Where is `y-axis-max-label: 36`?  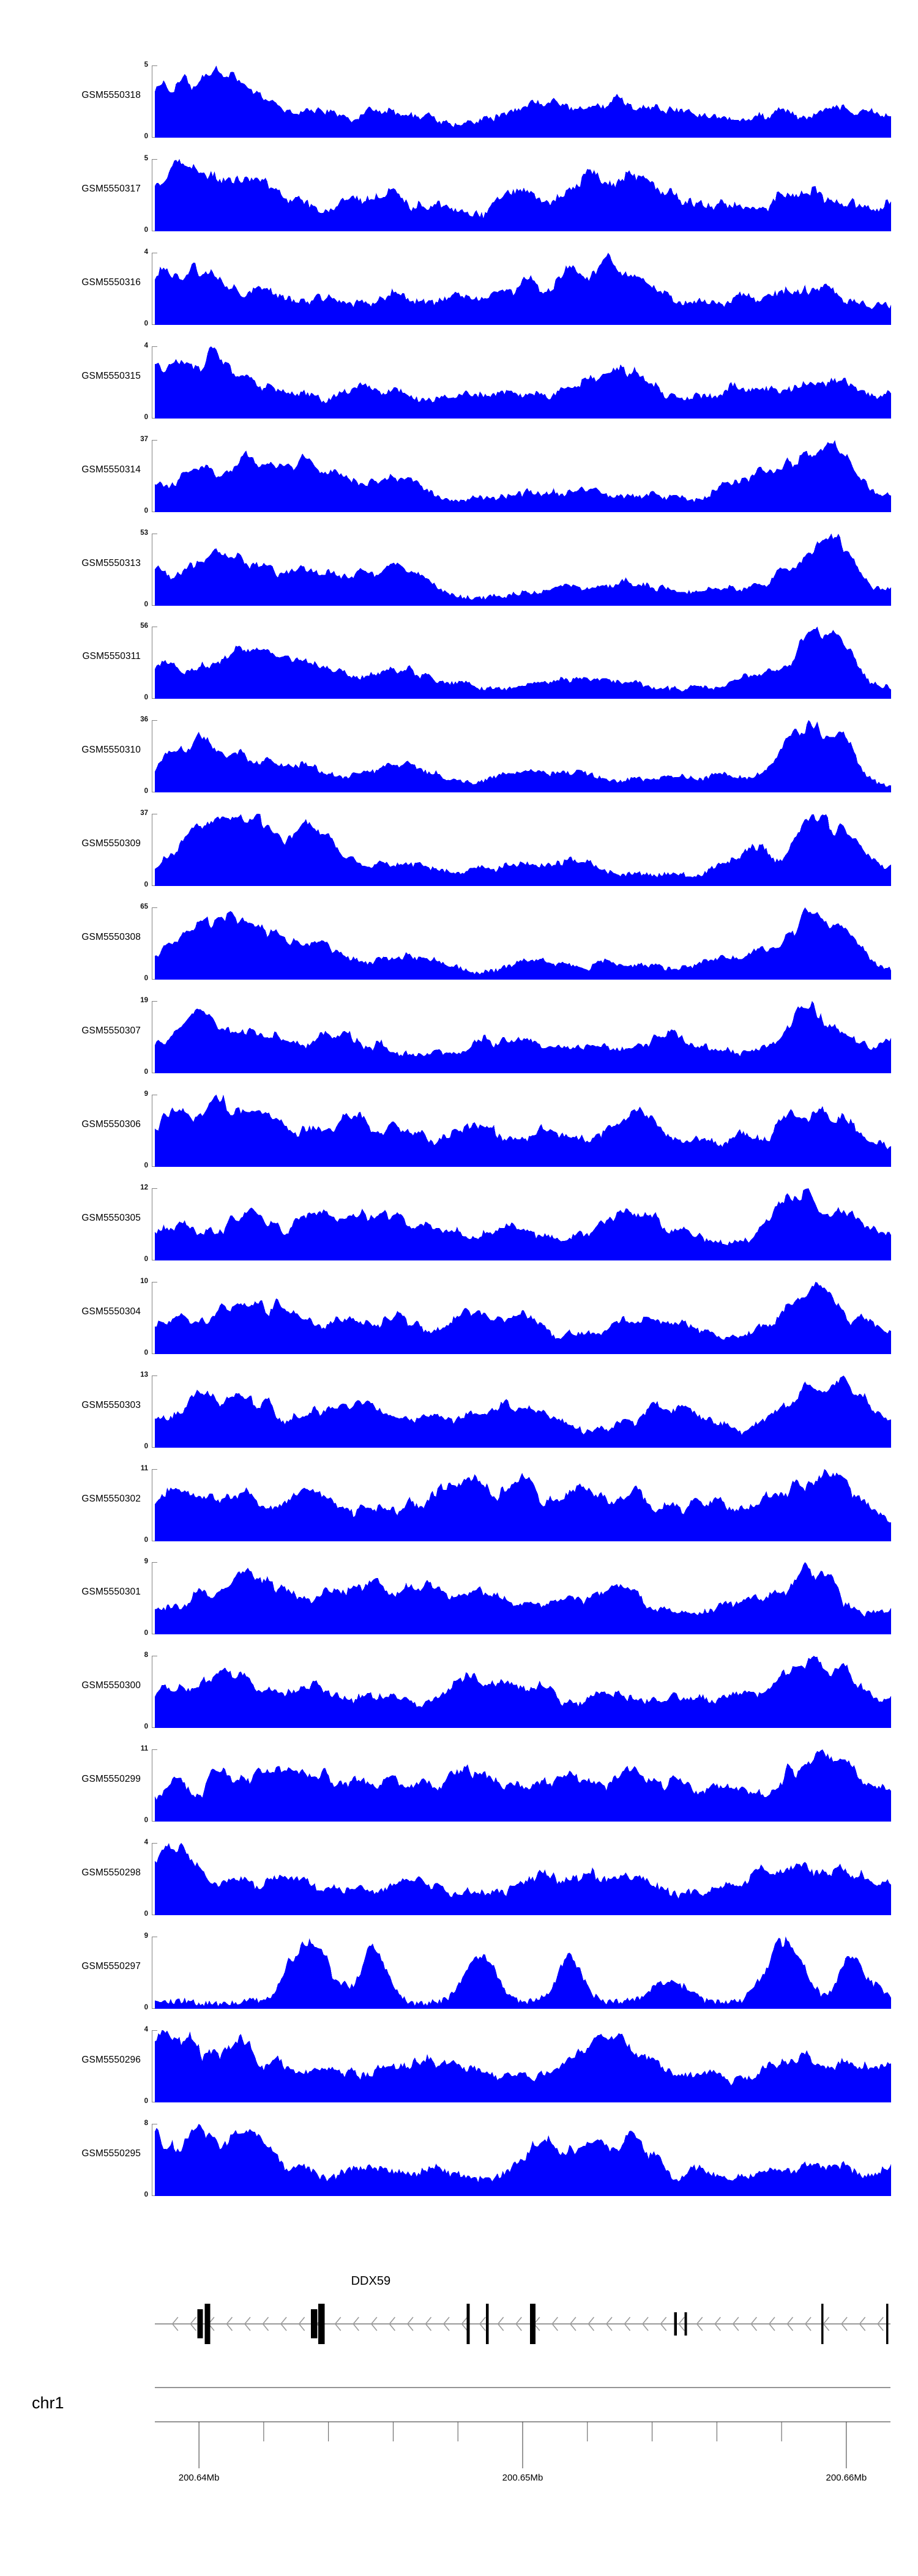
y-axis-max-label: 36 is located at coordinates (144, 720).